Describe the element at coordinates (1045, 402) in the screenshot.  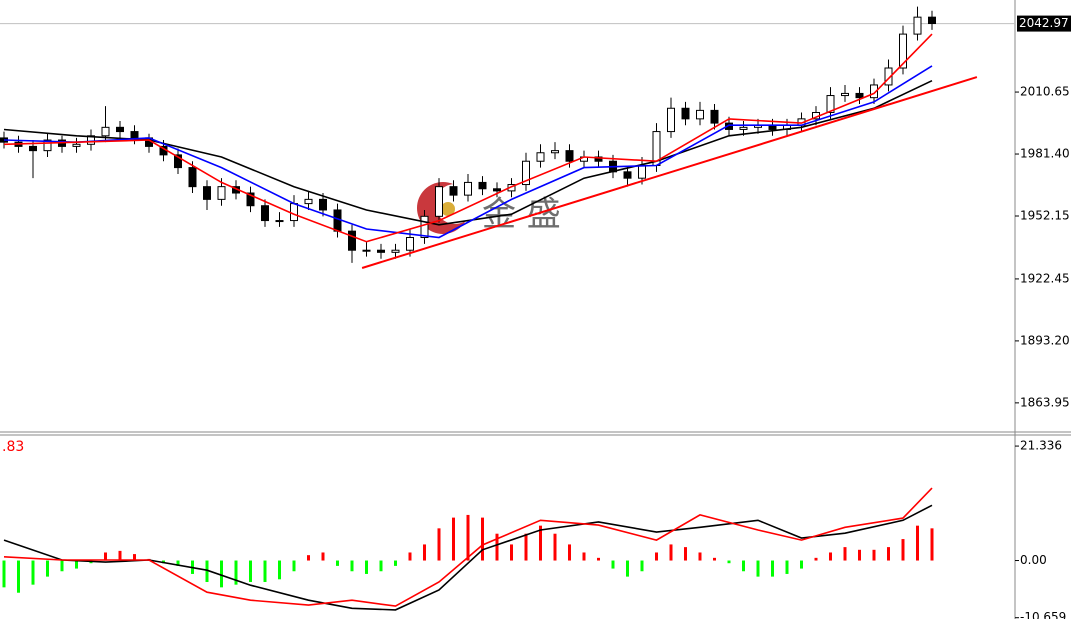
I see `y-tick-label: 1863.95` at that location.